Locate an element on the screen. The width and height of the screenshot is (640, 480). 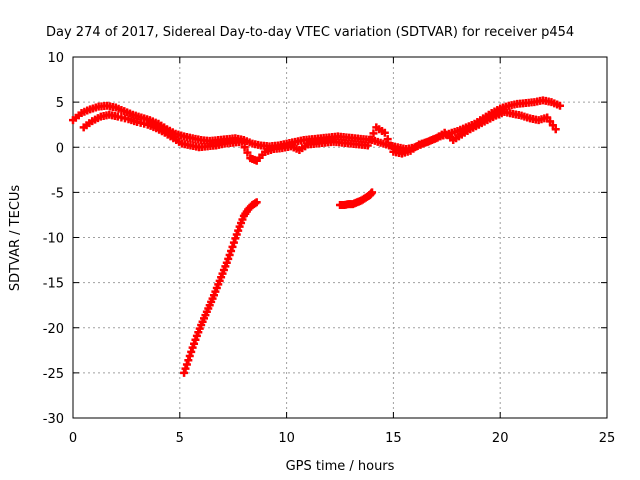
x-tick-label: 15 is located at coordinates (393, 438).